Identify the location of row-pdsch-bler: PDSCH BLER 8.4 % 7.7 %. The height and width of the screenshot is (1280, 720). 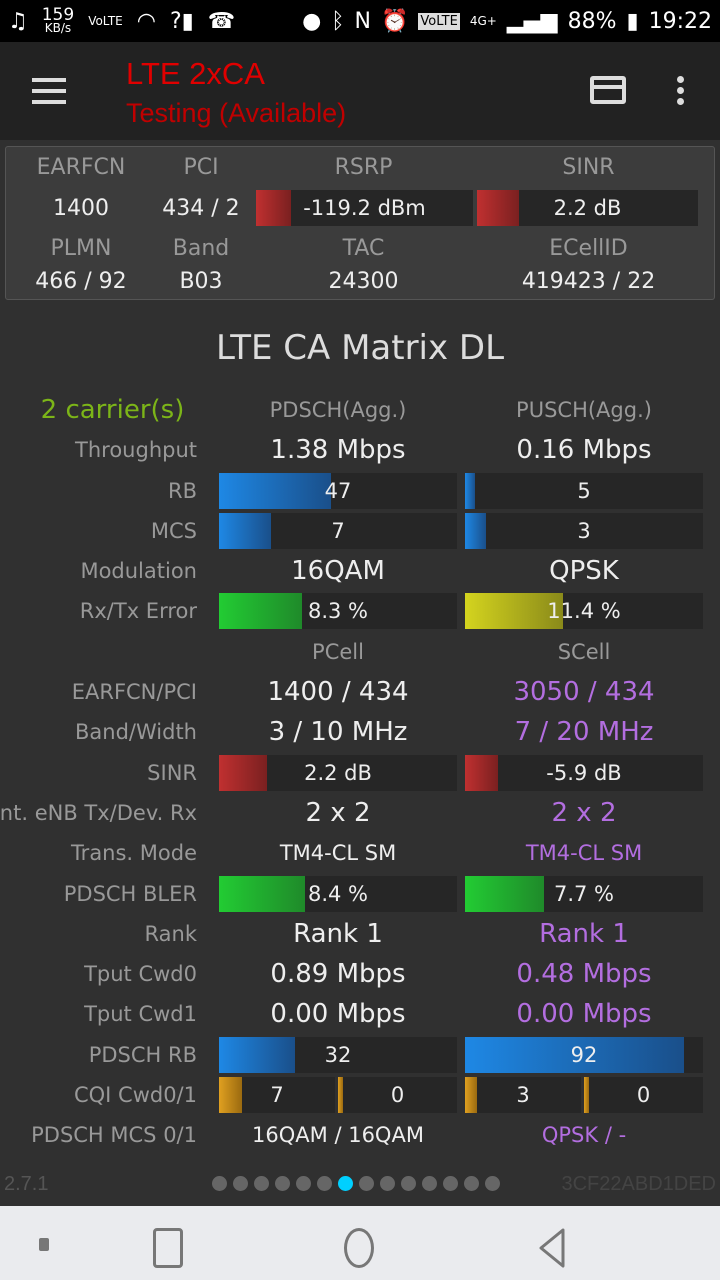
(360, 894).